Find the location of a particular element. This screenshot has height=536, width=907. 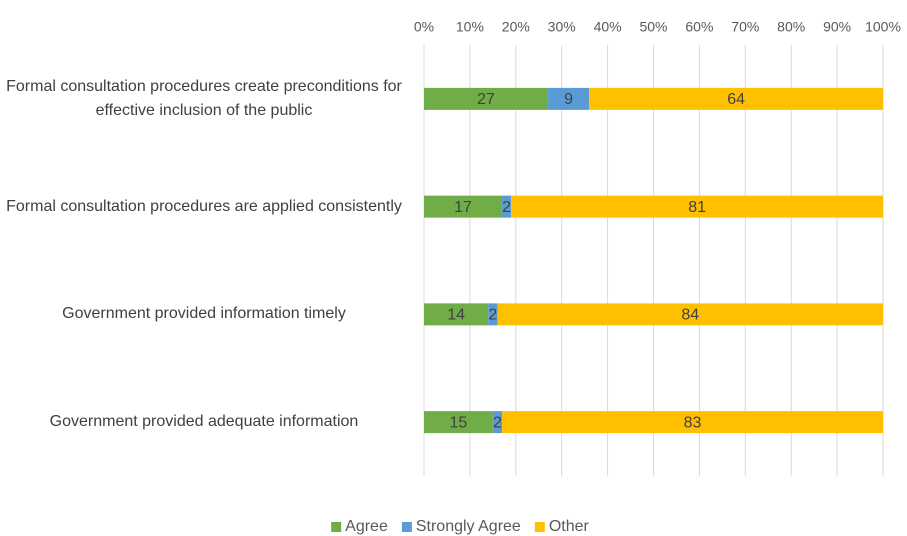

data-label: 14 is located at coordinates (456, 315).